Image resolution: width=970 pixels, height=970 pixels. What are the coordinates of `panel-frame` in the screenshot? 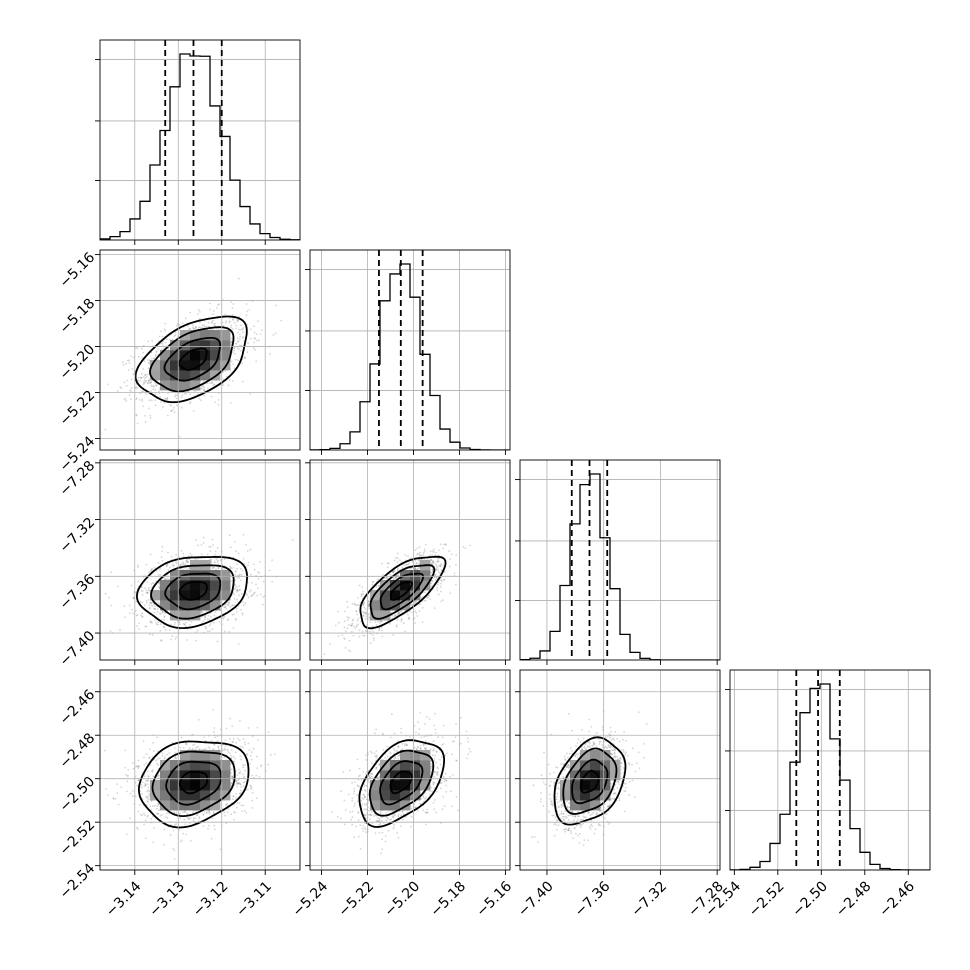 It's located at (200, 560).